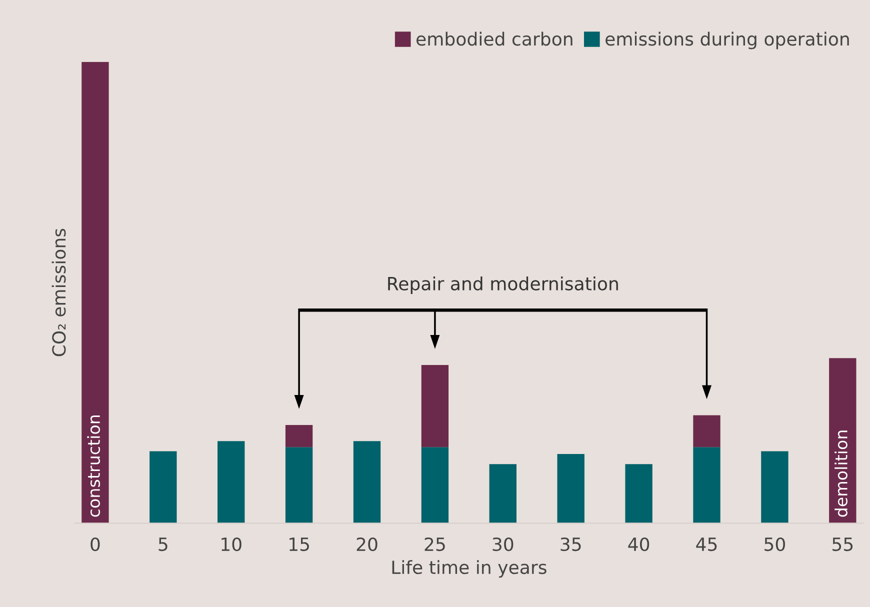 This screenshot has height=607, width=870. I want to click on x-axis-title: Life time in years, so click(469, 569).